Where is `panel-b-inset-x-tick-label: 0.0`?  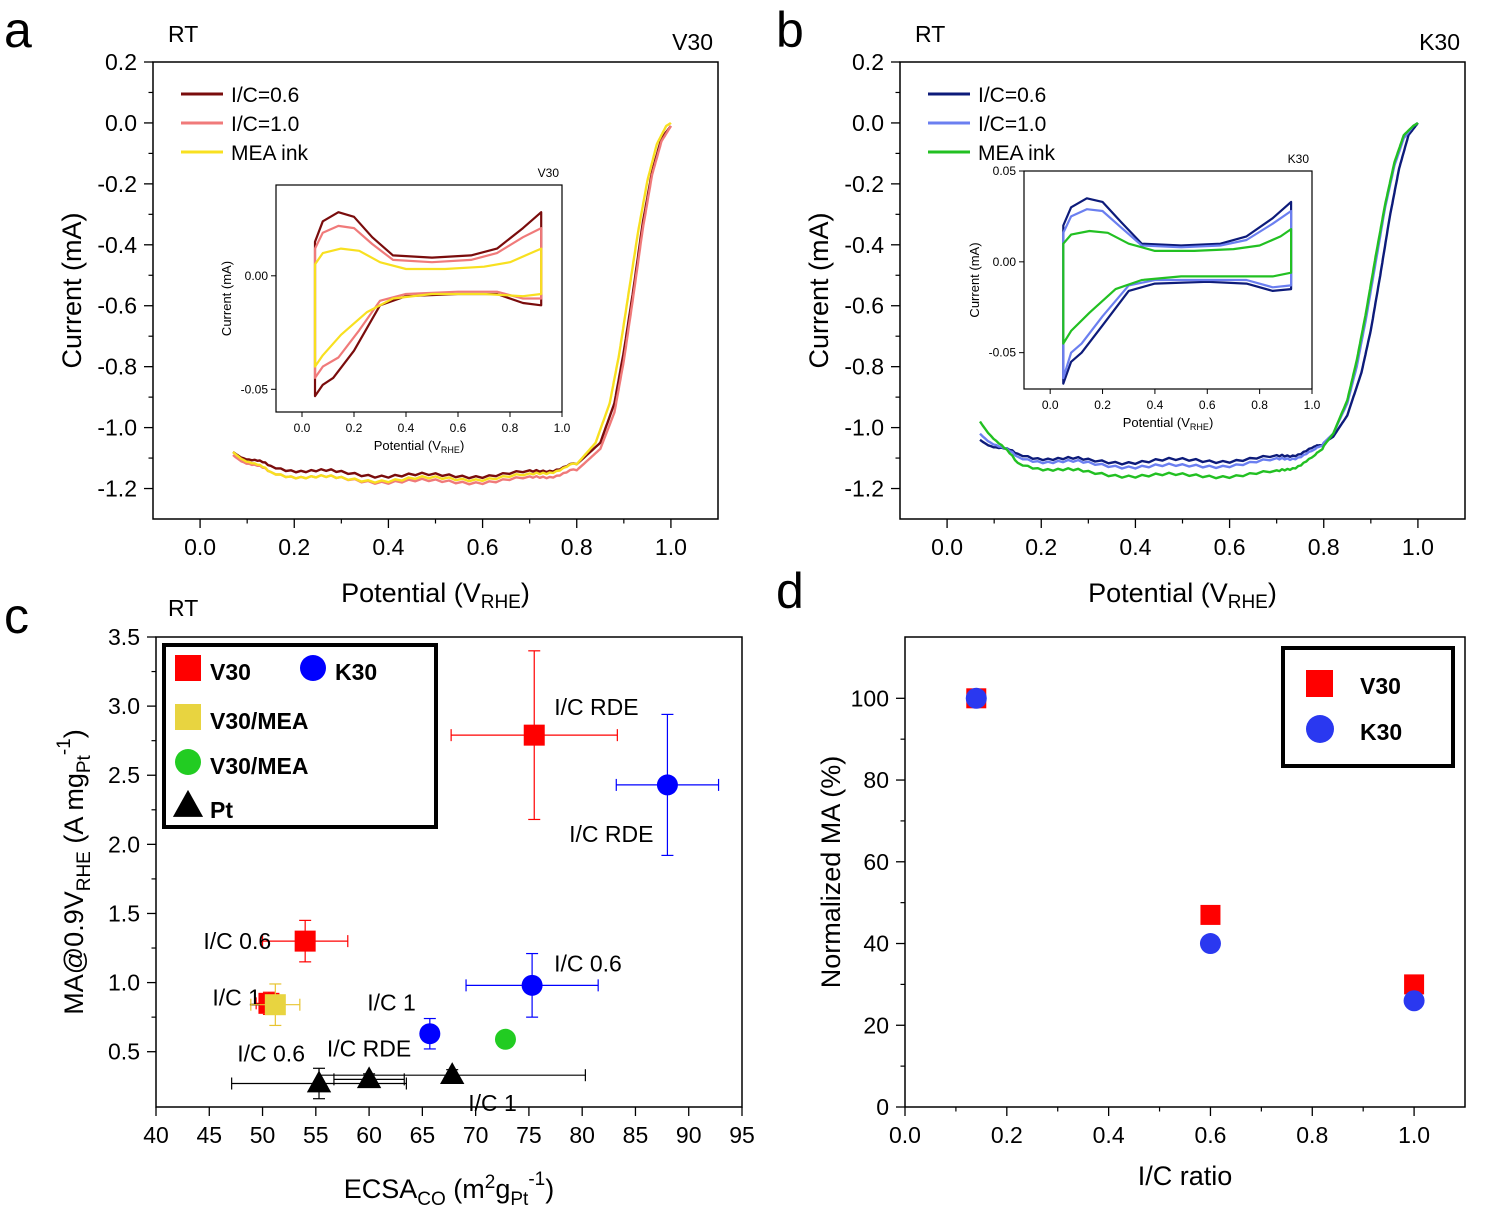
panel-b-inset-x-tick-label: 0.0 is located at coordinates (1050, 405).